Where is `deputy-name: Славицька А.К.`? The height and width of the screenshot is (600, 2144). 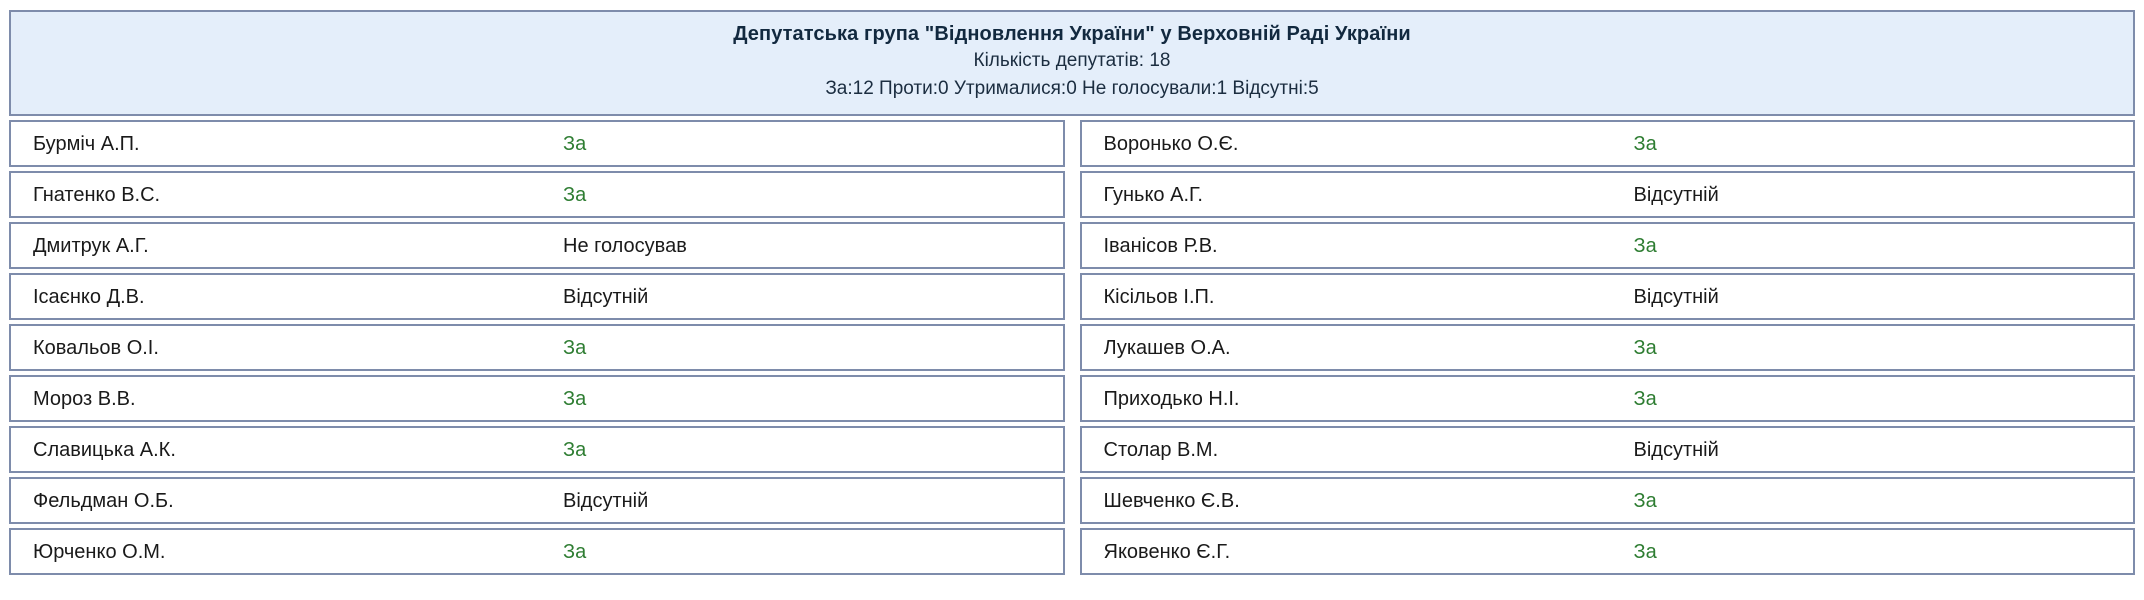
deputy-name: Славицька А.К. is located at coordinates (104, 449).